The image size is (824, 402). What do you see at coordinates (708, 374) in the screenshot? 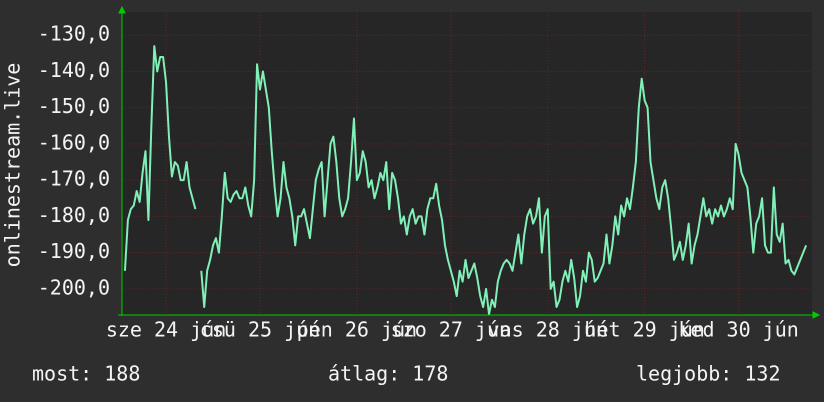
I see `stat-best: legjobb: 132` at bounding box center [708, 374].